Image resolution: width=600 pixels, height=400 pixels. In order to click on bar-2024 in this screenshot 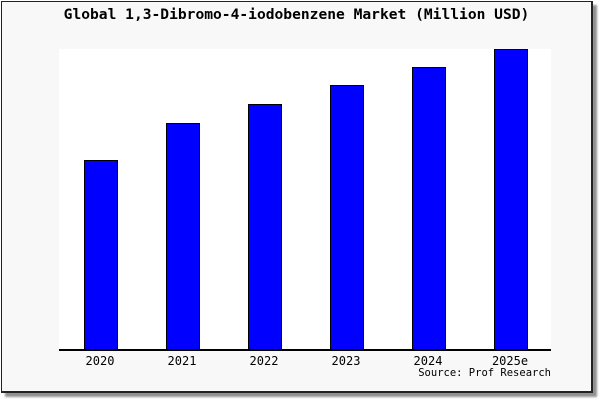, I will do `click(429, 208)`.